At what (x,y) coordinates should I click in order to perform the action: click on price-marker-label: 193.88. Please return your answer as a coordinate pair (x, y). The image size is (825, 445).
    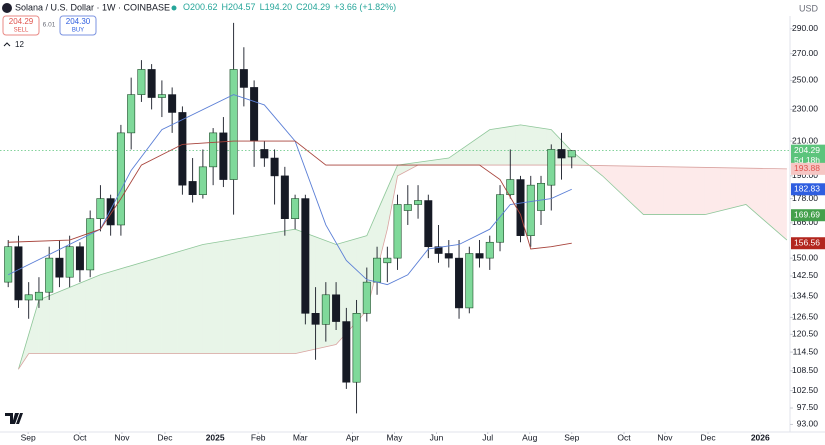
    Looking at the image, I should click on (807, 168).